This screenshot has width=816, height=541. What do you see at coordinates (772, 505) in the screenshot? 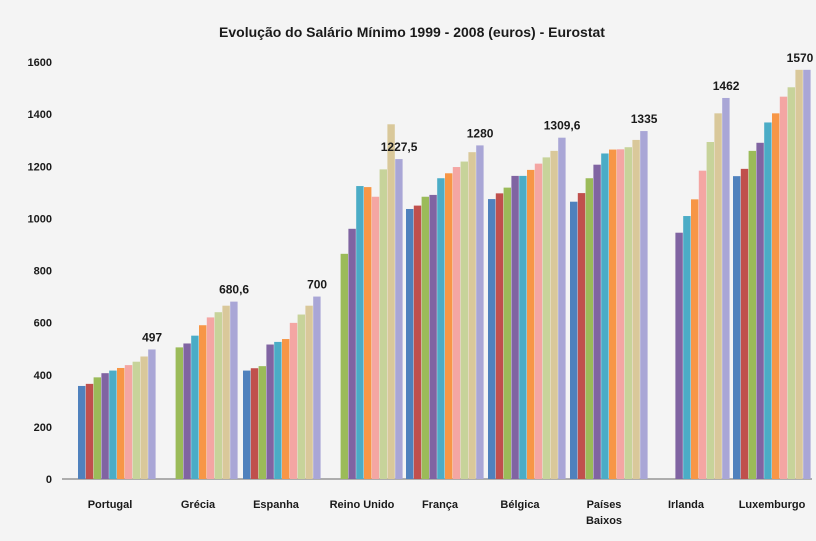
I see `x-tick-label: Luxemburgo` at bounding box center [772, 505].